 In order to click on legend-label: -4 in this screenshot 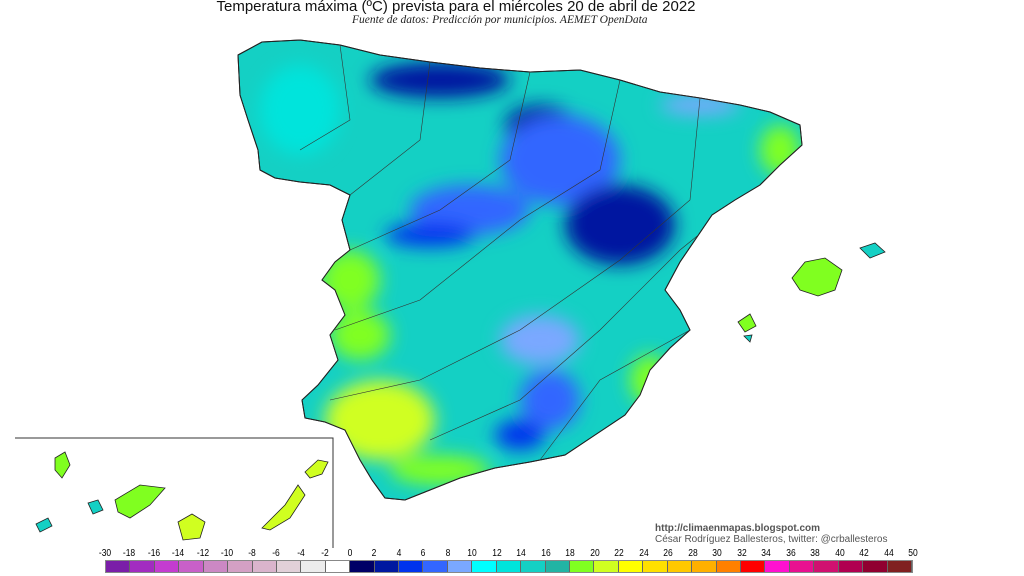, I will do `click(301, 553)`.